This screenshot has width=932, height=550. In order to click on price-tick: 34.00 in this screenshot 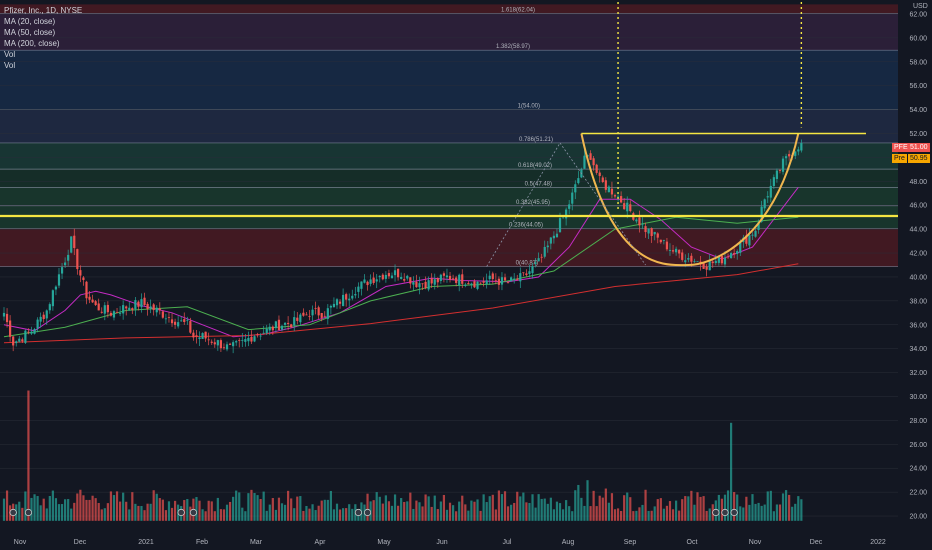, I will do `click(918, 349)`.